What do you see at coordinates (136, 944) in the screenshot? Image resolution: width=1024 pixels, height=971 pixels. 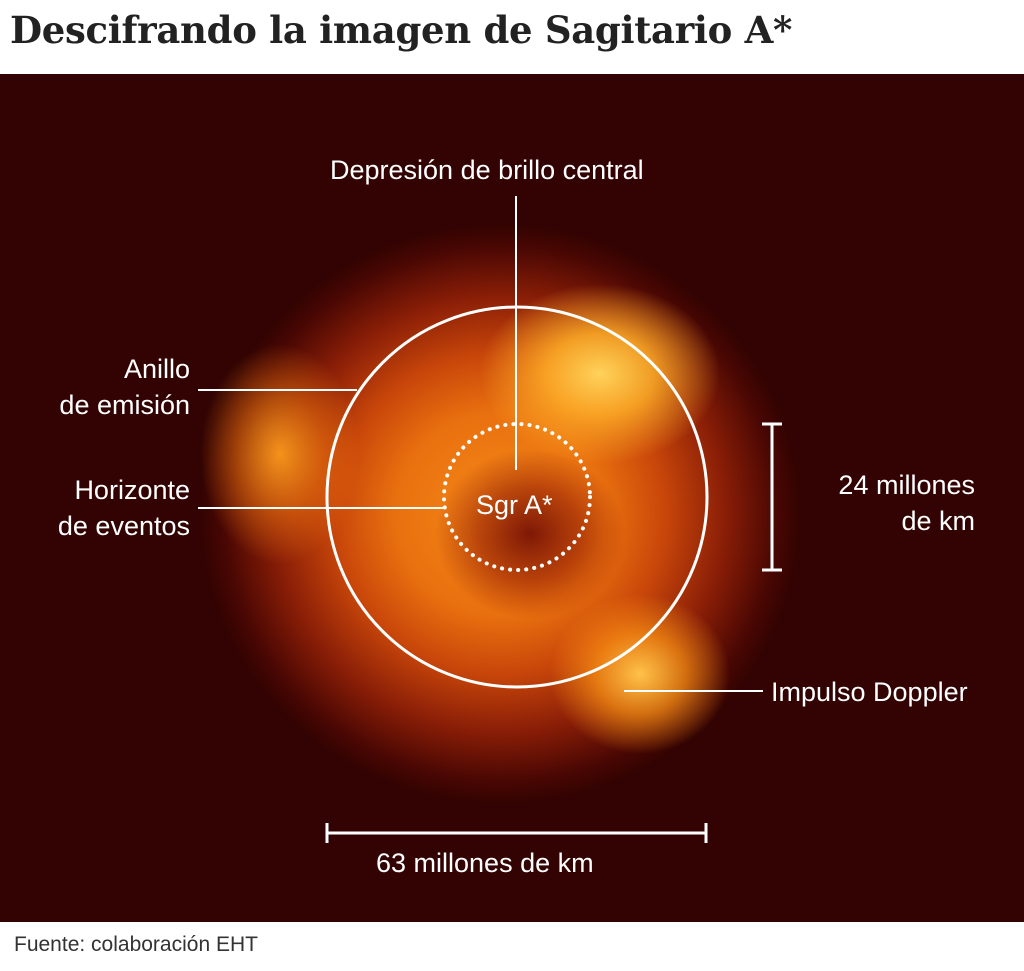 I see `source-credit: Fuente: colaboración EHT` at bounding box center [136, 944].